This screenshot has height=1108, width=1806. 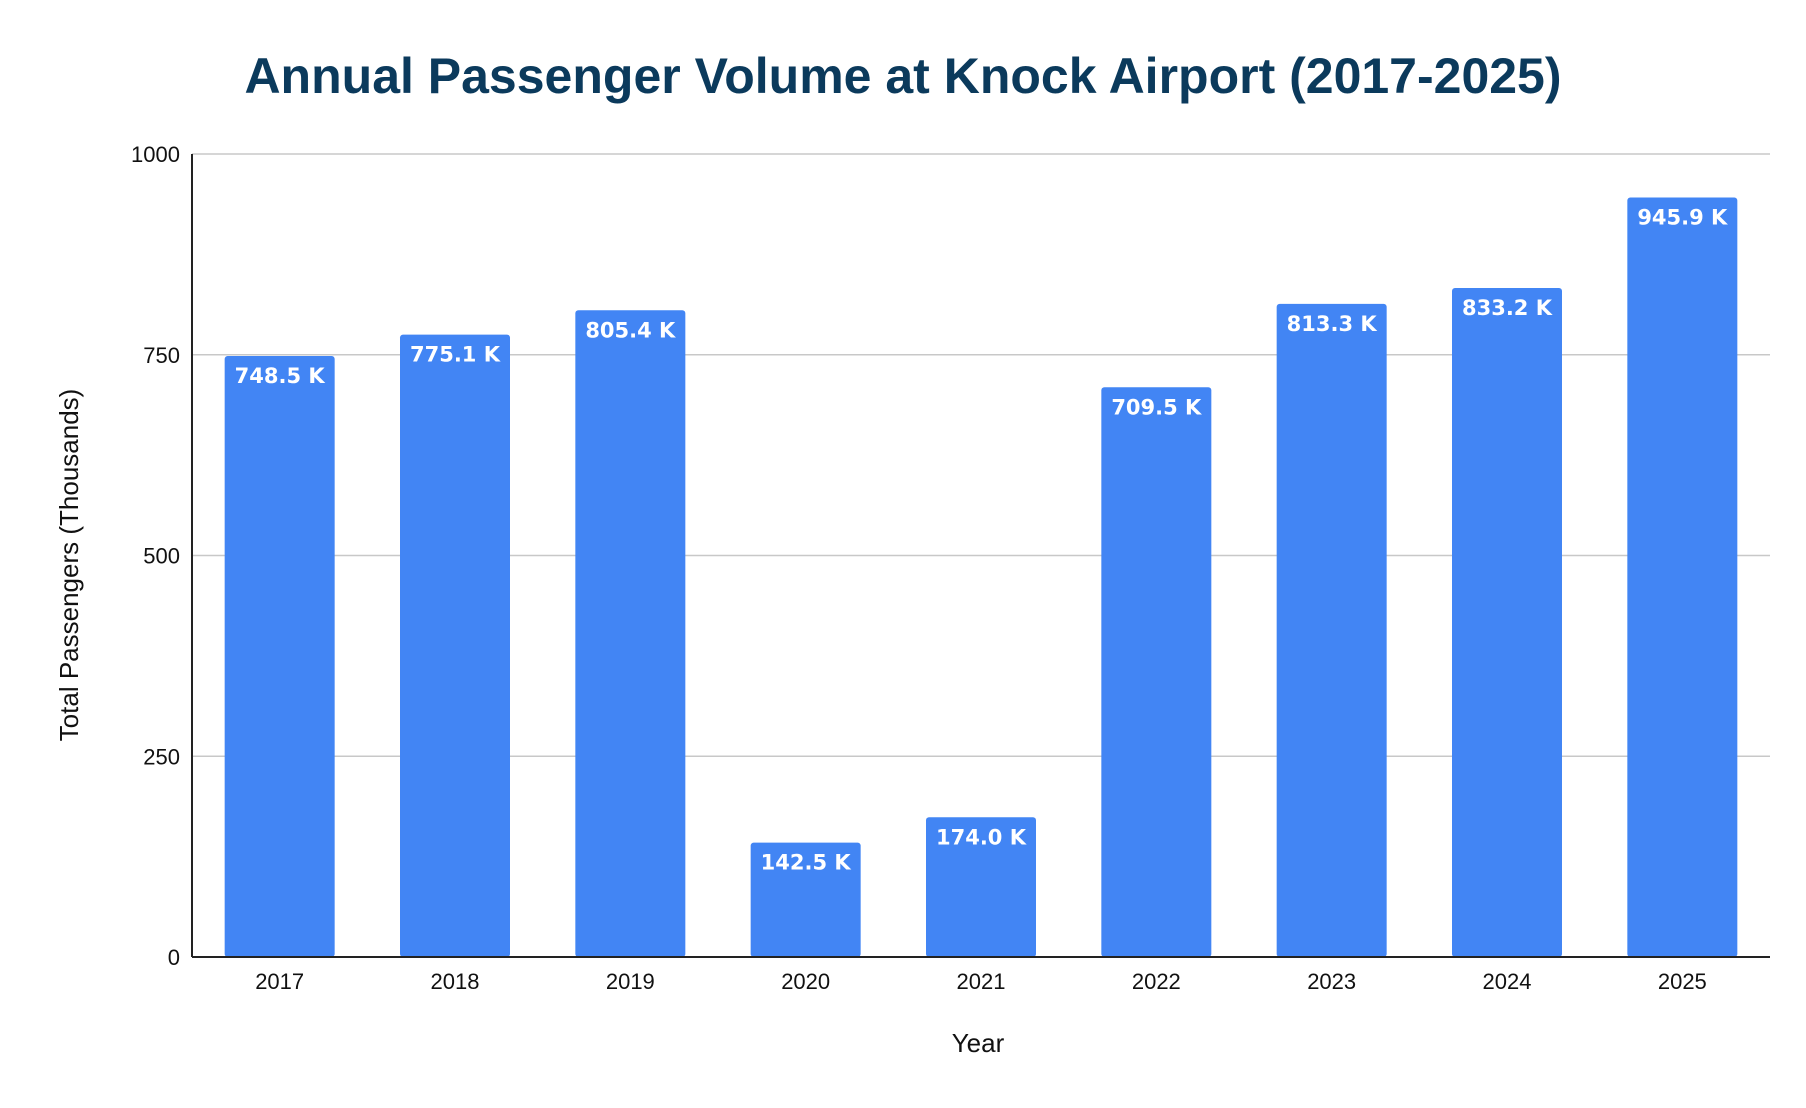 I want to click on x-tick-label: 2019, so click(x=630, y=981).